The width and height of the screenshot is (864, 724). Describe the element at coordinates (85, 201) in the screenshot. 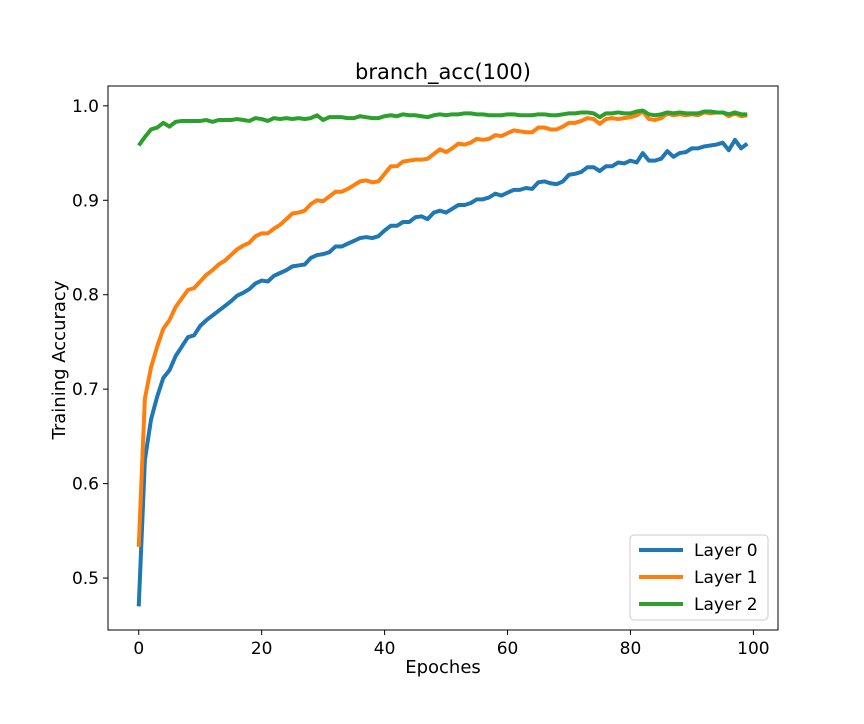

I see `y-tick-label: 0.9` at that location.